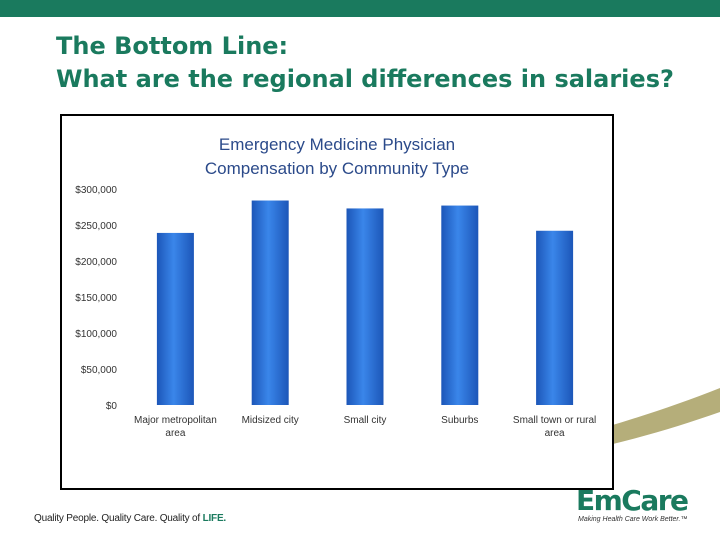 This screenshot has width=720, height=540. Describe the element at coordinates (365, 420) in the screenshot. I see `x-tick-label: Small city` at that location.